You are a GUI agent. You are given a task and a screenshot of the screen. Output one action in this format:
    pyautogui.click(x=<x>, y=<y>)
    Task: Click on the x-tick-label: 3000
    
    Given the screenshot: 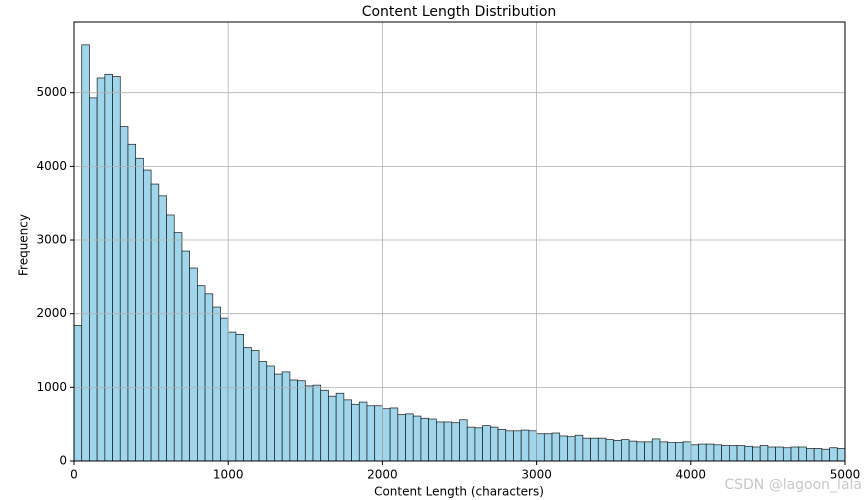 What is the action you would take?
    pyautogui.click(x=536, y=475)
    